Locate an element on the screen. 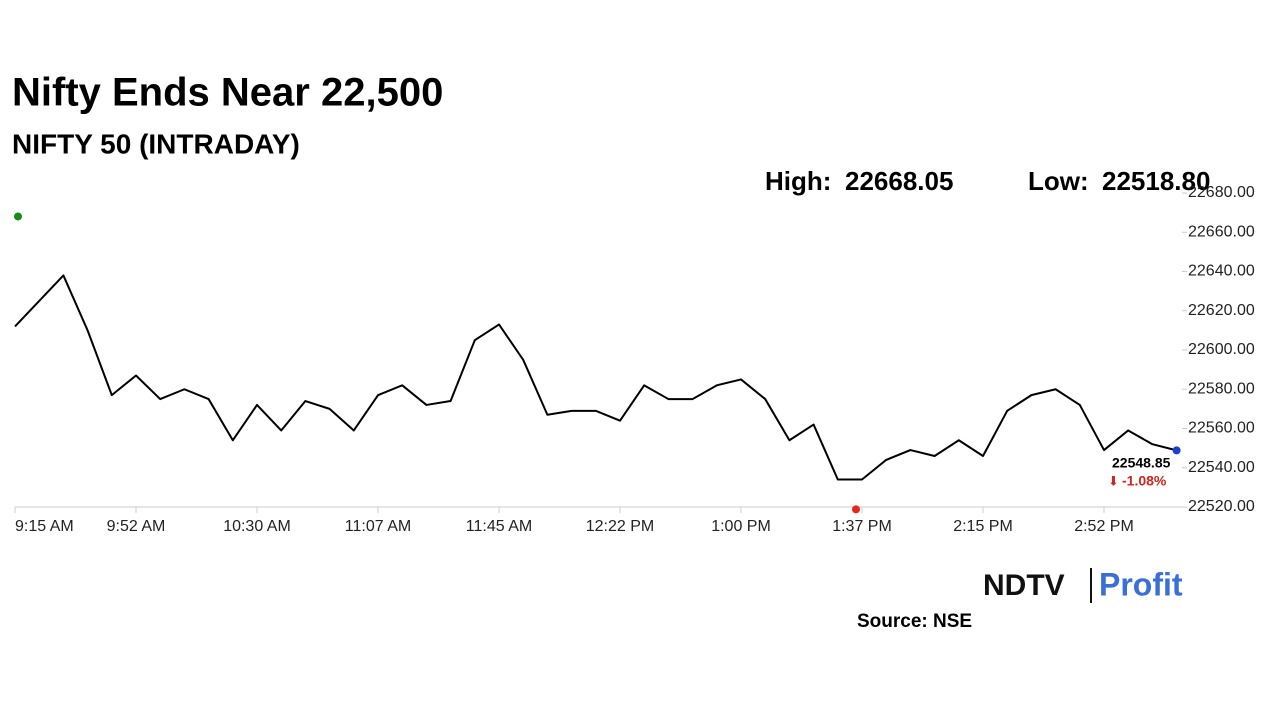 The height and width of the screenshot is (720, 1280). high-name: High: is located at coordinates (798, 181).